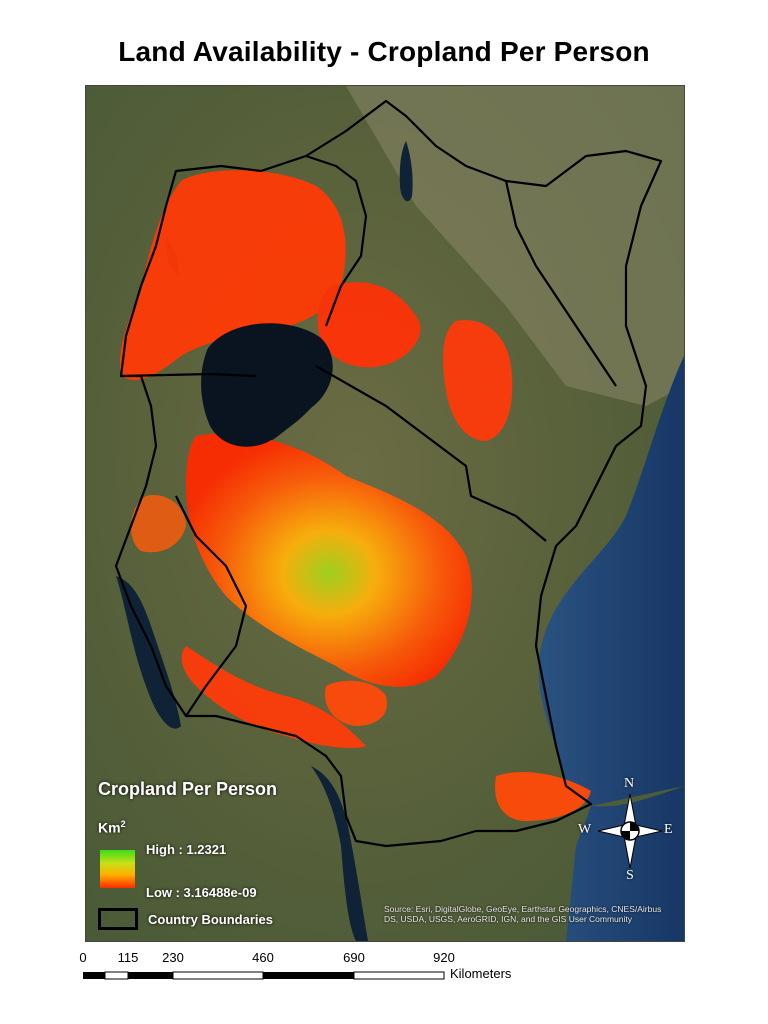 The height and width of the screenshot is (1024, 768). I want to click on compass-rose-icon, so click(630, 831).